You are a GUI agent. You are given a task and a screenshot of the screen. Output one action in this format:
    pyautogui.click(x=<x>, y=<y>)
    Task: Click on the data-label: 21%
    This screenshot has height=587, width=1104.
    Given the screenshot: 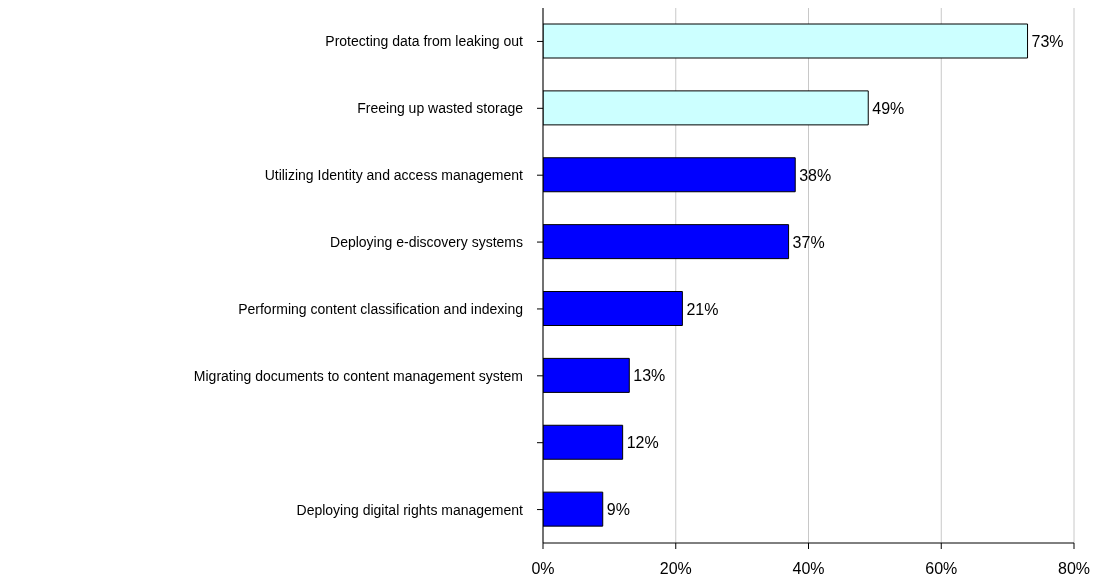 What is the action you would take?
    pyautogui.click(x=702, y=309)
    